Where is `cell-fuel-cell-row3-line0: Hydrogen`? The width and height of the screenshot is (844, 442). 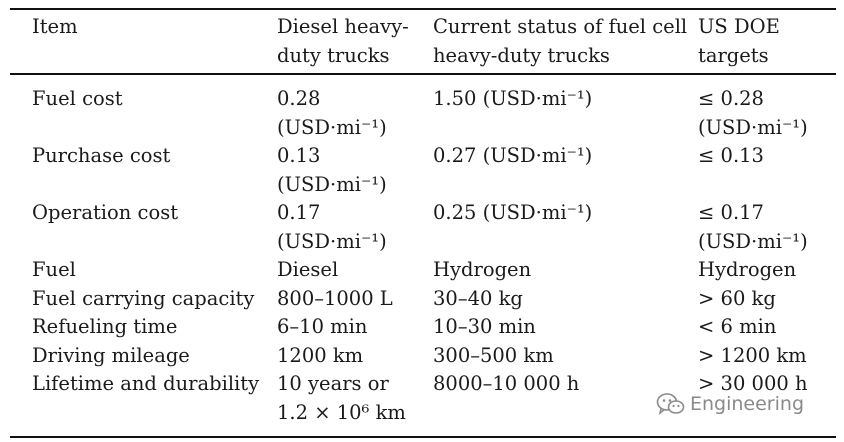
cell-fuel-cell-row3-line0: Hydrogen is located at coordinates (482, 269).